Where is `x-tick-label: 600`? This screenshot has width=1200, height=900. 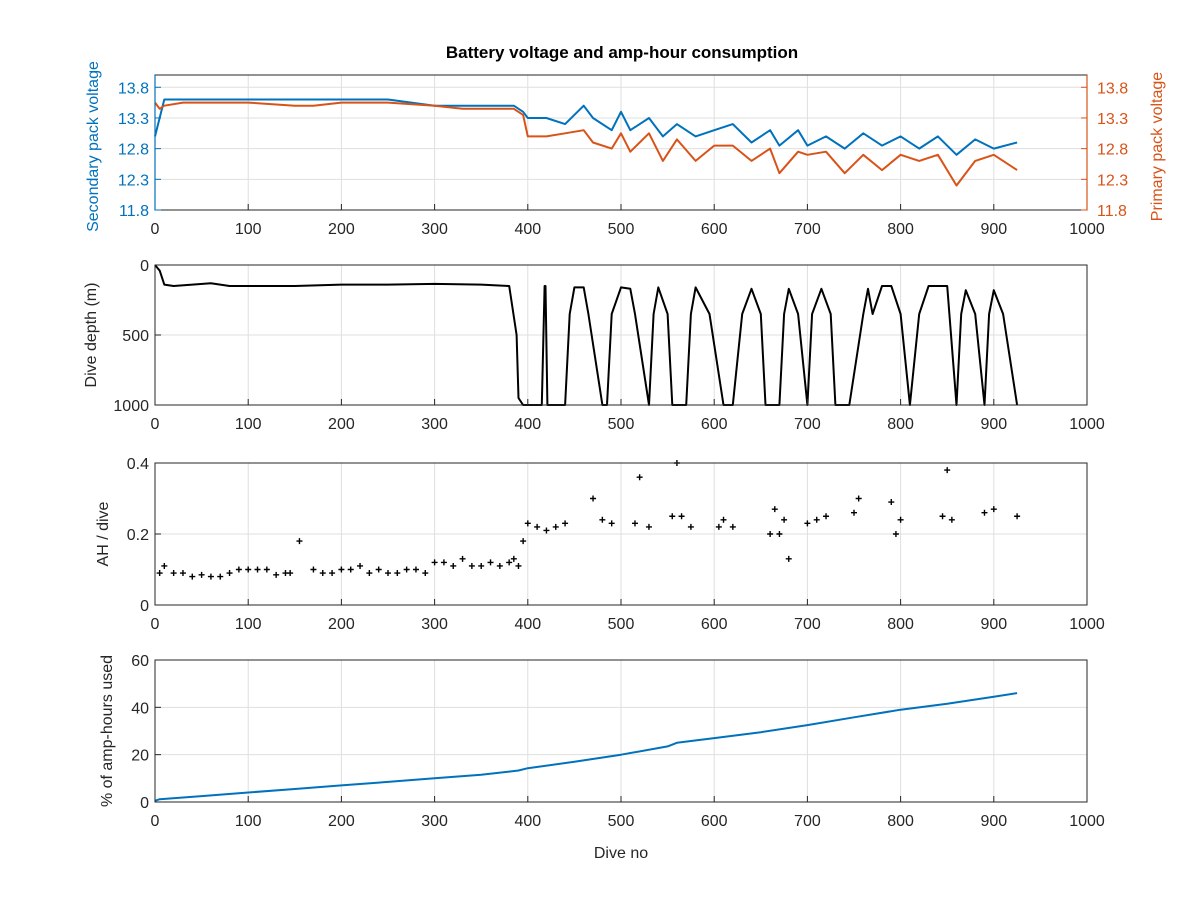
x-tick-label: 600 is located at coordinates (714, 821).